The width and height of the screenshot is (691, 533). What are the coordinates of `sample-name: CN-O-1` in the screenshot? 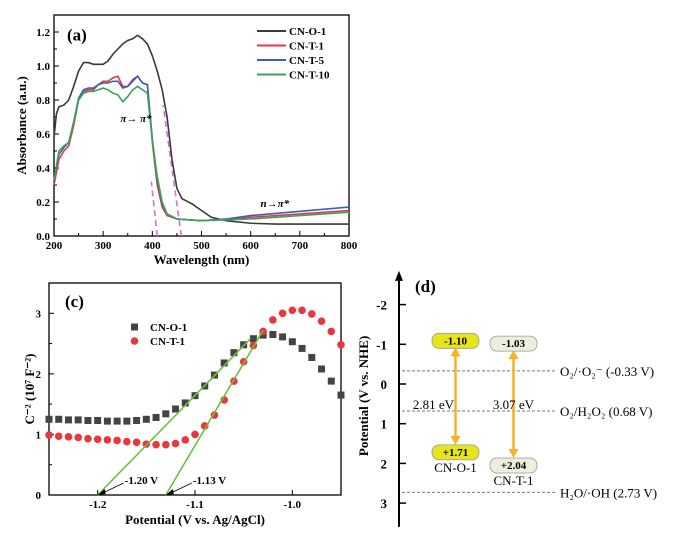 It's located at (455, 467).